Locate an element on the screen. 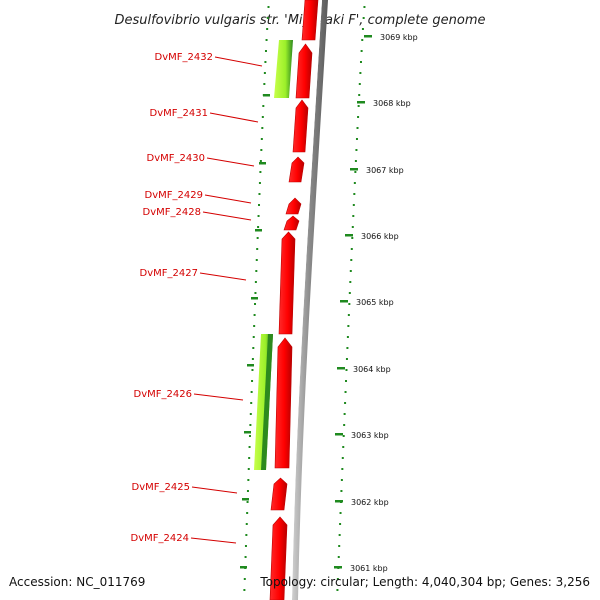 The image size is (600, 600). gene-label: DvMF_2428 is located at coordinates (172, 212).